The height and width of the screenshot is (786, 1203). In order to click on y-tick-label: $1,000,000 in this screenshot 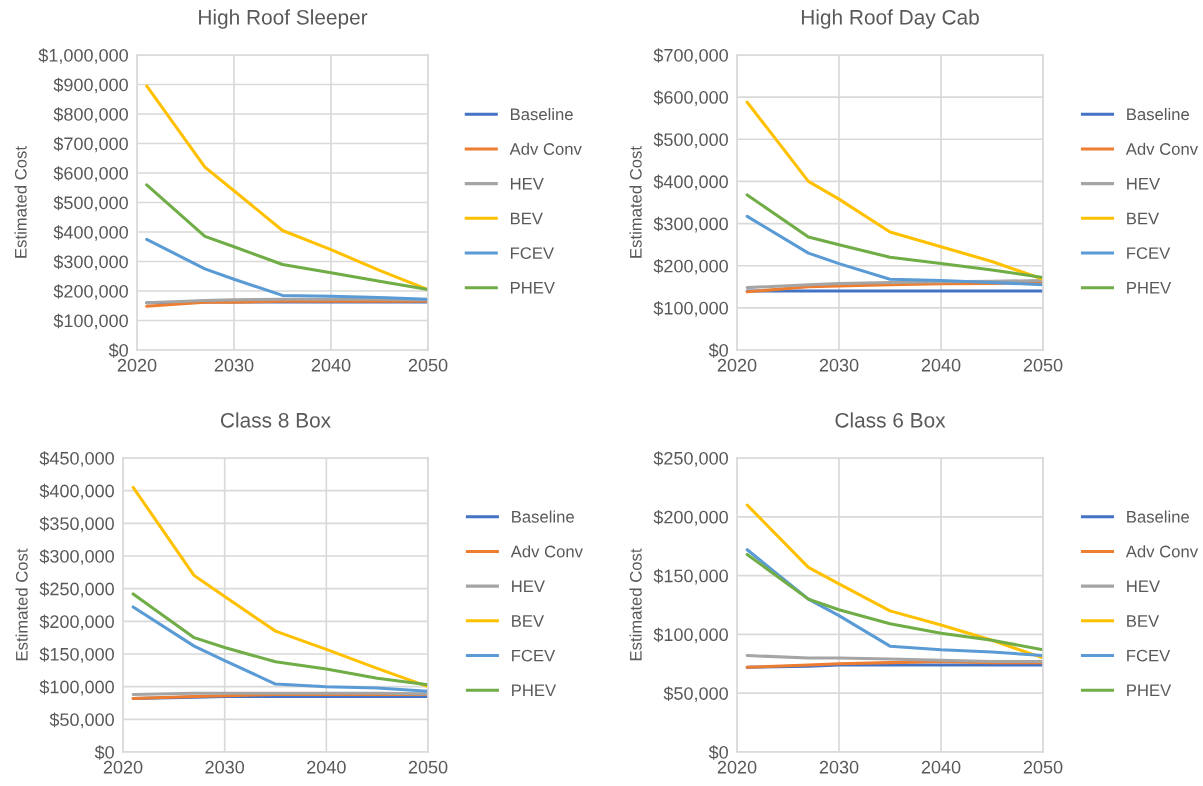, I will do `click(83, 56)`.